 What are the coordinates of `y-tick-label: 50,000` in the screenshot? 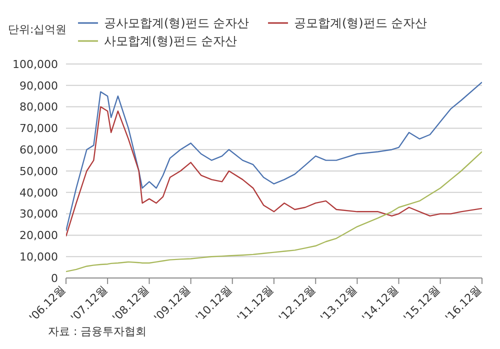 It's located at (39, 171).